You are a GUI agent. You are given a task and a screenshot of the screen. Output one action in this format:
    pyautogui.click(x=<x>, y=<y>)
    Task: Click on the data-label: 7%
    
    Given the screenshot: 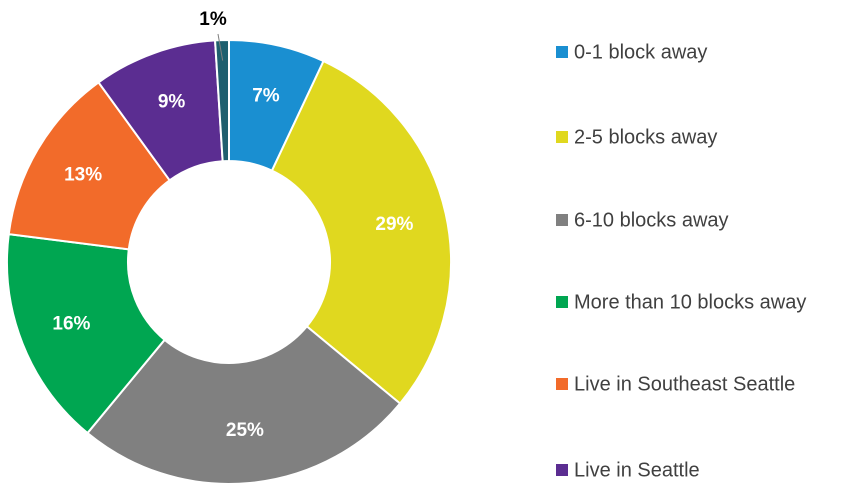 What is the action you would take?
    pyautogui.click(x=266, y=96)
    